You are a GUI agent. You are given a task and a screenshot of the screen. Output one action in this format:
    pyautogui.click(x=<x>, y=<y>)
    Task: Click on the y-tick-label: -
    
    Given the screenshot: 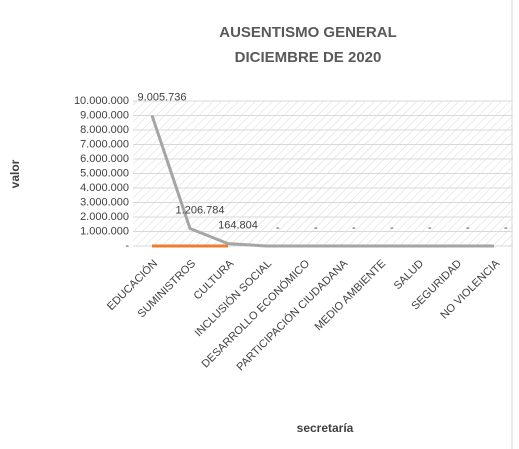 What is the action you would take?
    pyautogui.click(x=127, y=246)
    